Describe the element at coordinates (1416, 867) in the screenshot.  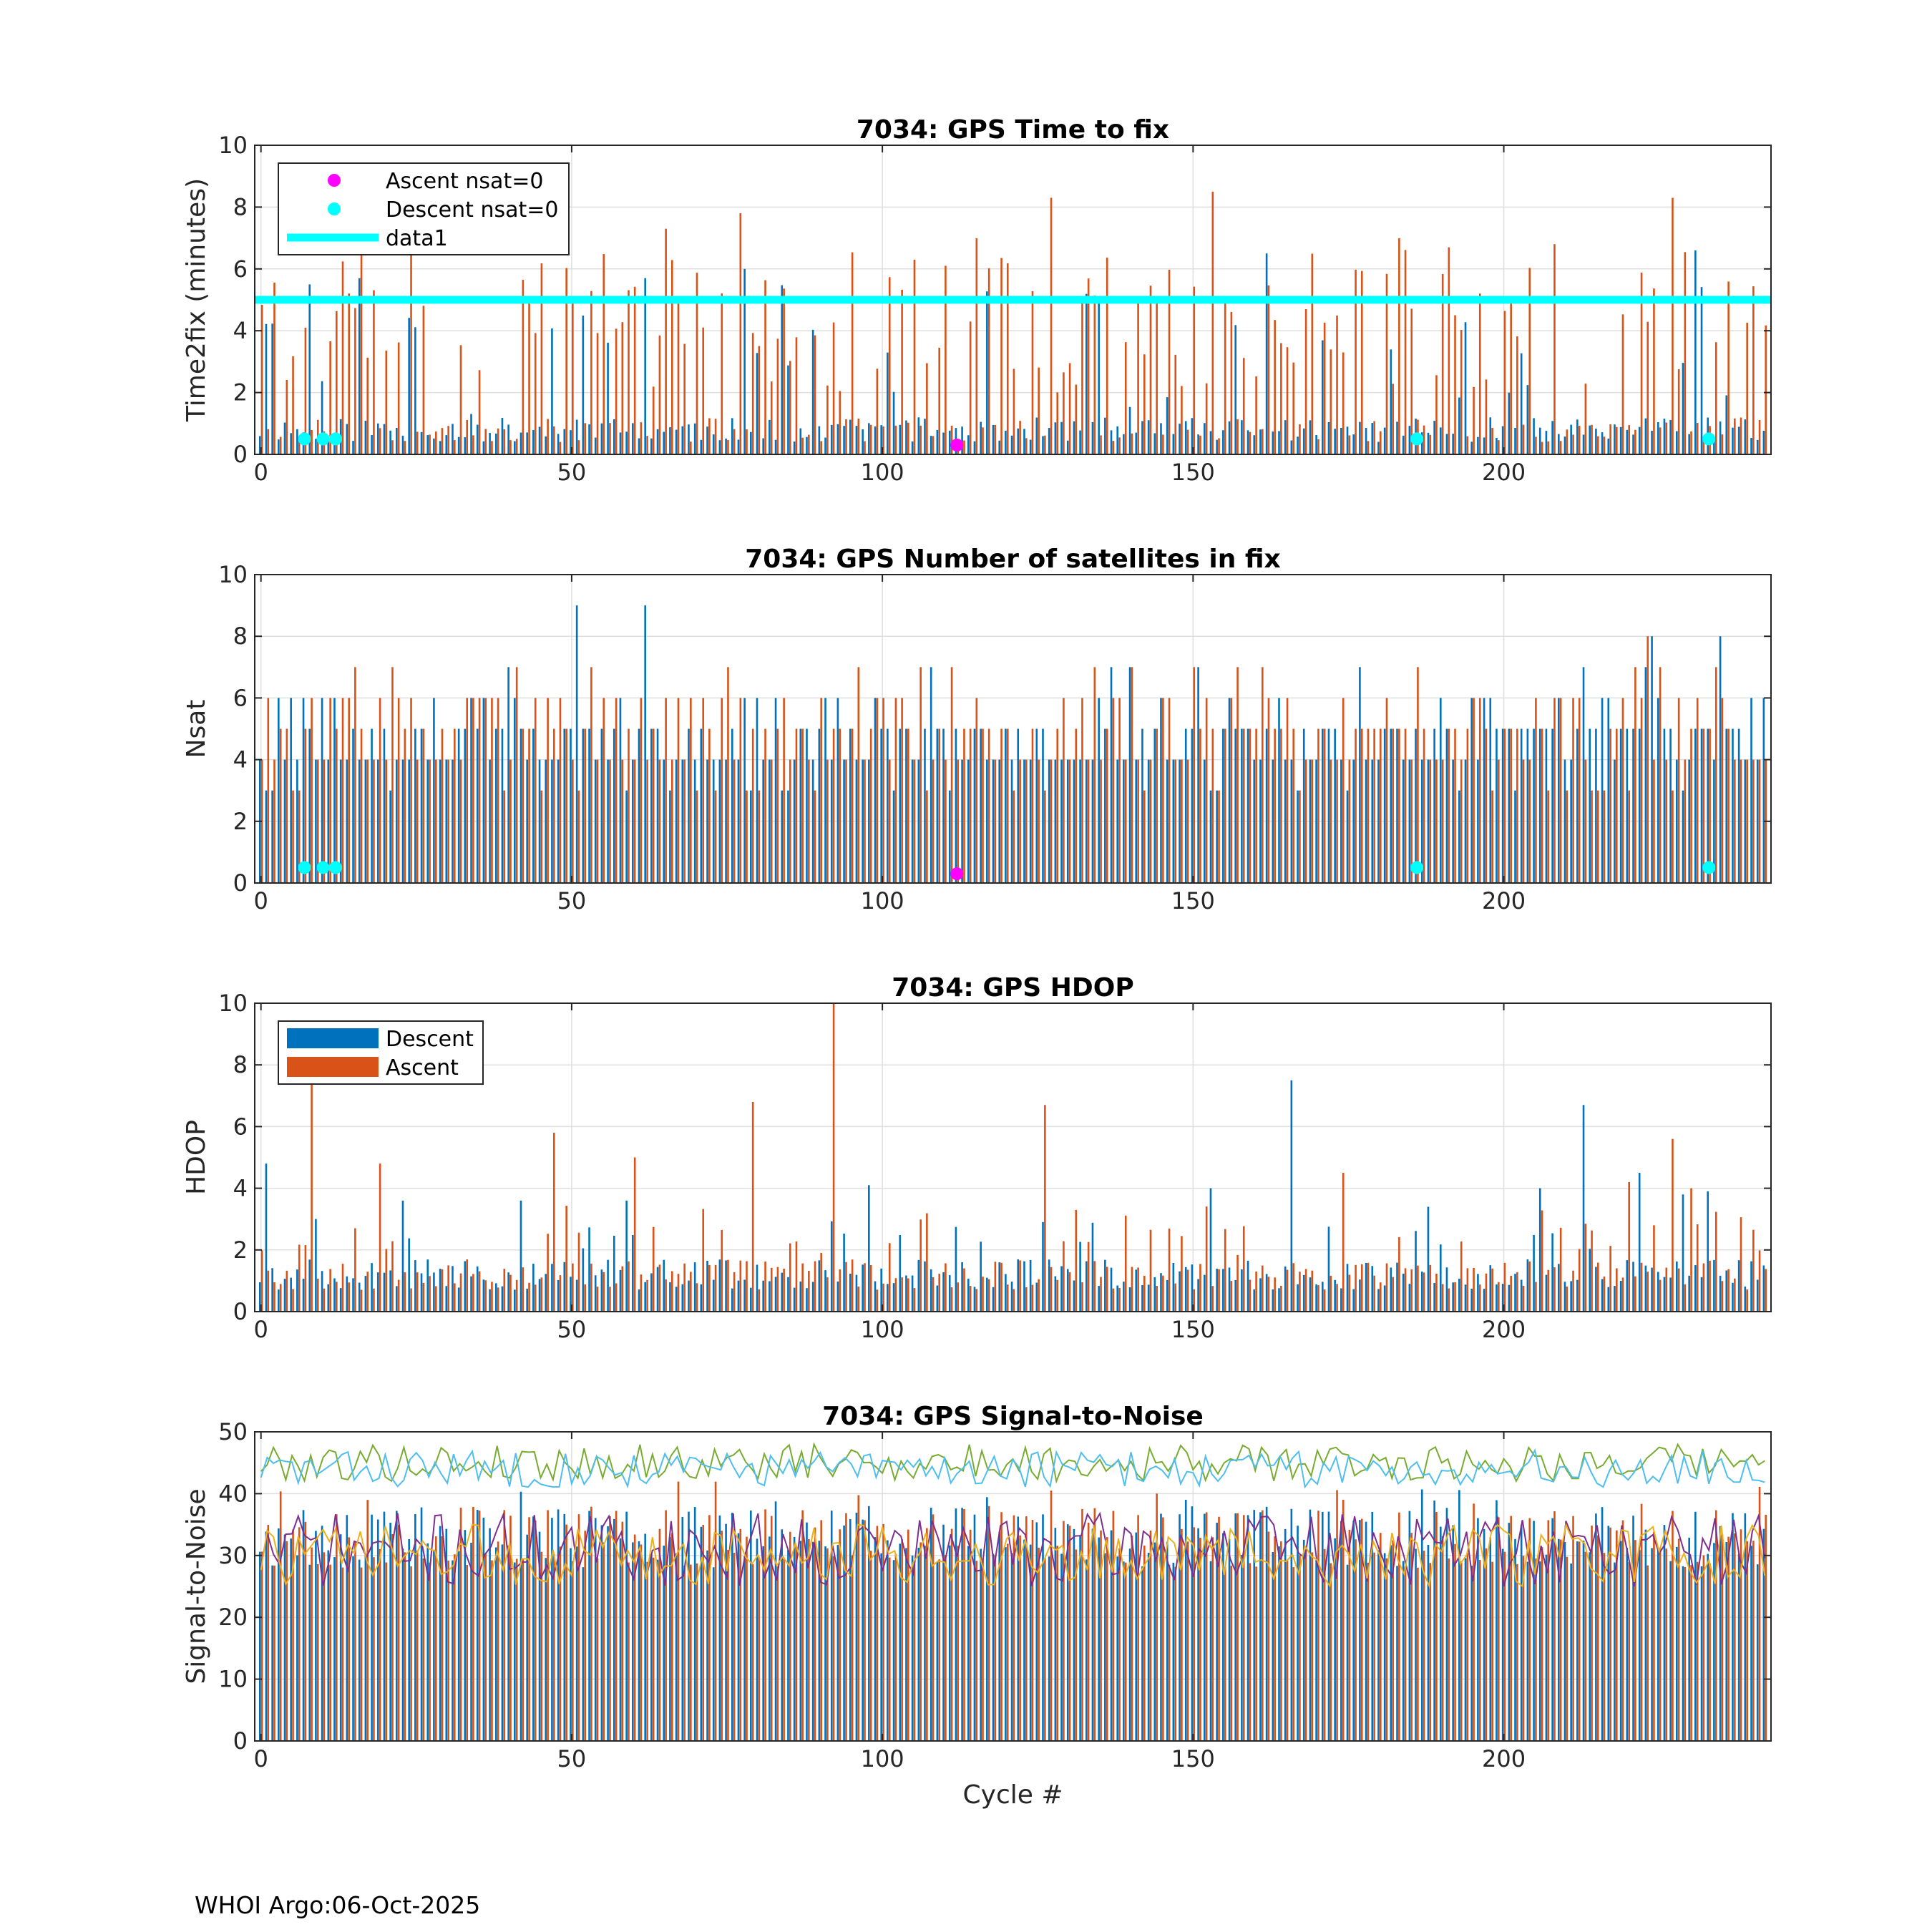
I see `descent-nsat0-marker` at that location.